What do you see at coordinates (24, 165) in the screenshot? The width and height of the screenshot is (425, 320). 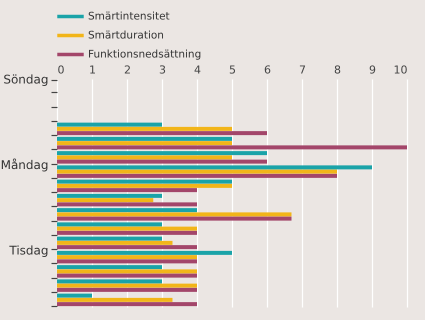 I see `y-tick-label: Måndag` at bounding box center [24, 165].